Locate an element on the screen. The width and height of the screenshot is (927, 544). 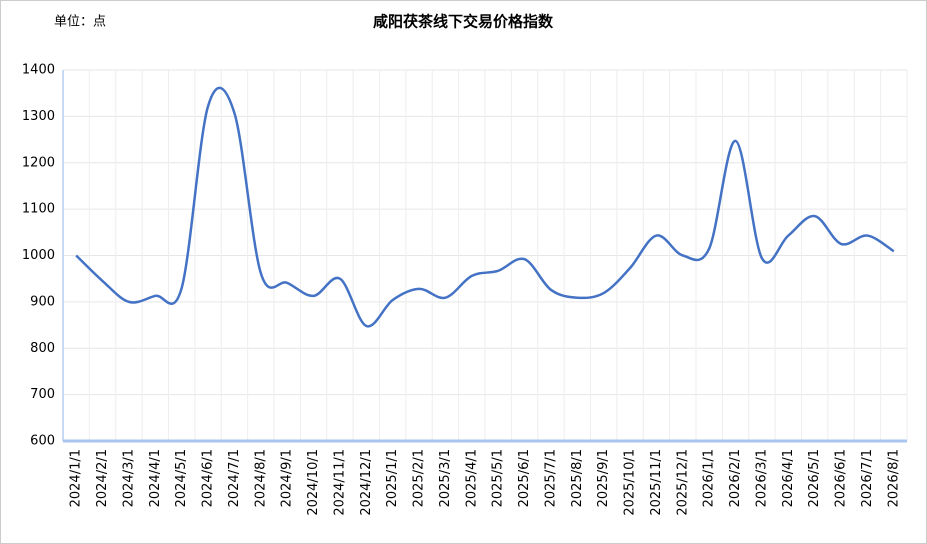
x-tick-label: 2025/11/1 is located at coordinates (656, 482).